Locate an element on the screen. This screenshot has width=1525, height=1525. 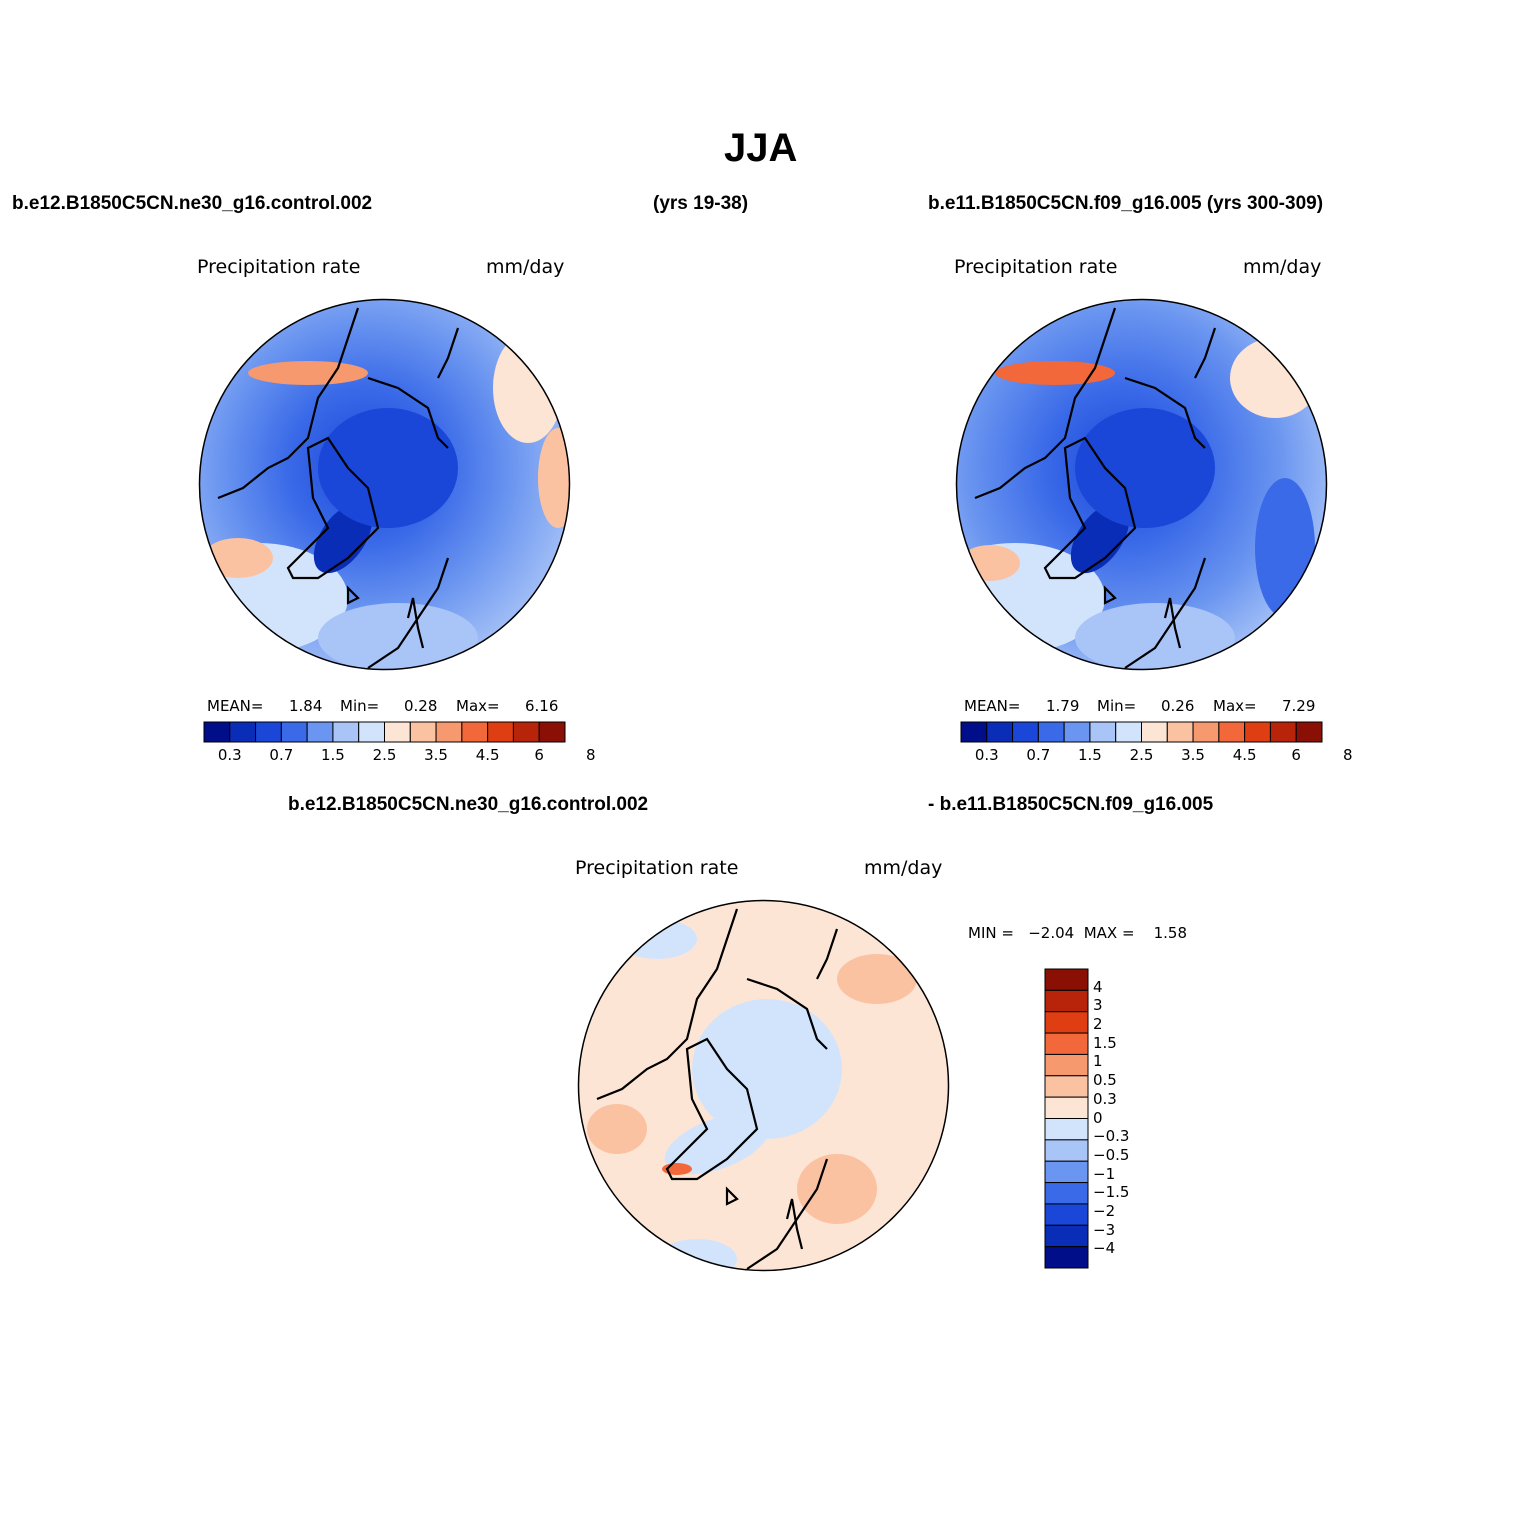
diff-colorbar-ticks: 4 3 2 1.5 1 0.5 0.3 0 −0.3 −0.5 −1 −1.5 −2 −3 −4 is located at coordinates (1123, 1118).